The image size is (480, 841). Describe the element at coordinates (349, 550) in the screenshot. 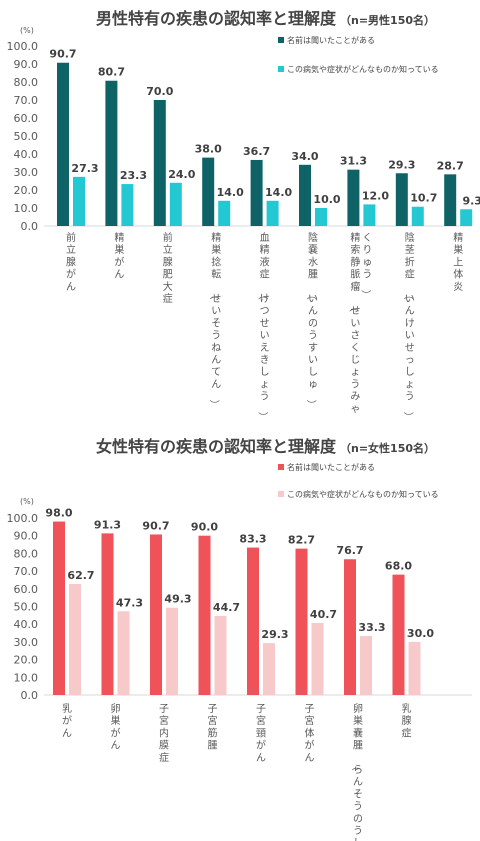

I see `data-label: 76.7` at that location.